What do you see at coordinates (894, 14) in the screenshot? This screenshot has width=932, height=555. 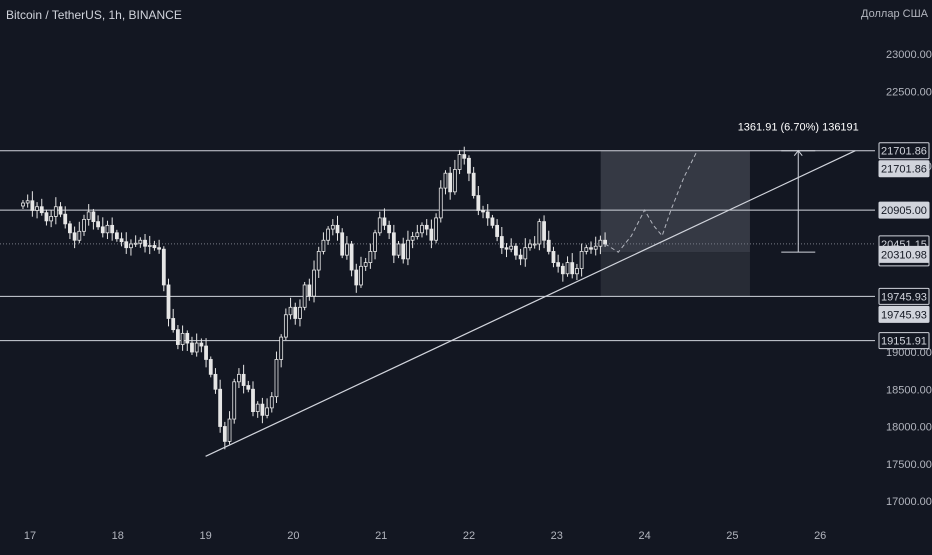 I see `price-axis-currency: Доллар США` at bounding box center [894, 14].